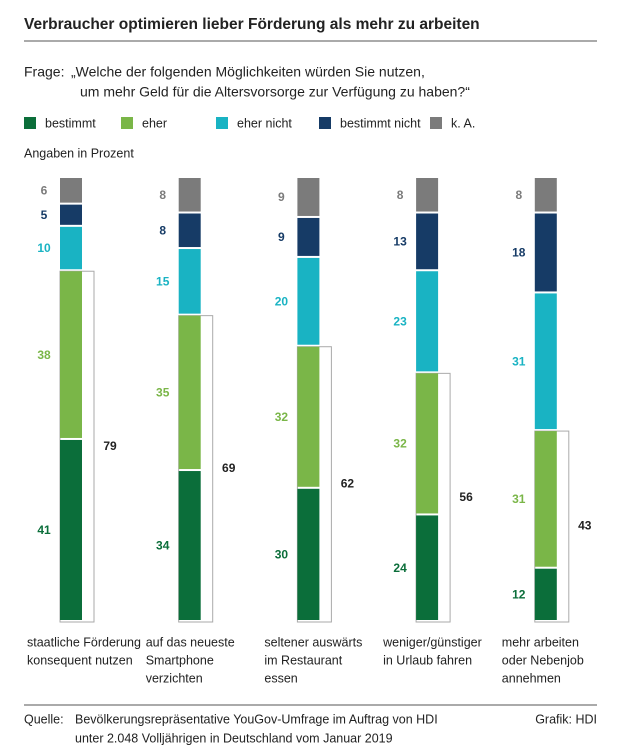 The image size is (621, 756). What do you see at coordinates (174, 678) in the screenshot?
I see `category-label: verzichten` at bounding box center [174, 678].